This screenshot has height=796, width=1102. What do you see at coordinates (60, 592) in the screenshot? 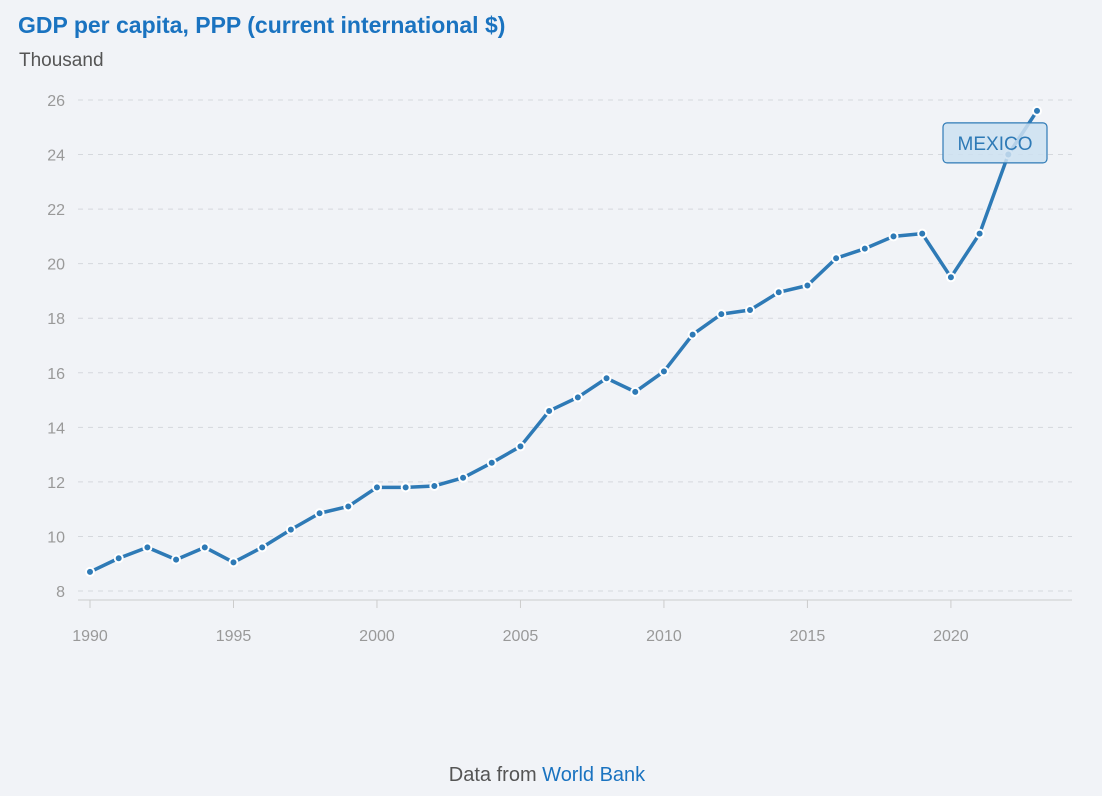
I see `y-tick-label: 8` at bounding box center [60, 592].